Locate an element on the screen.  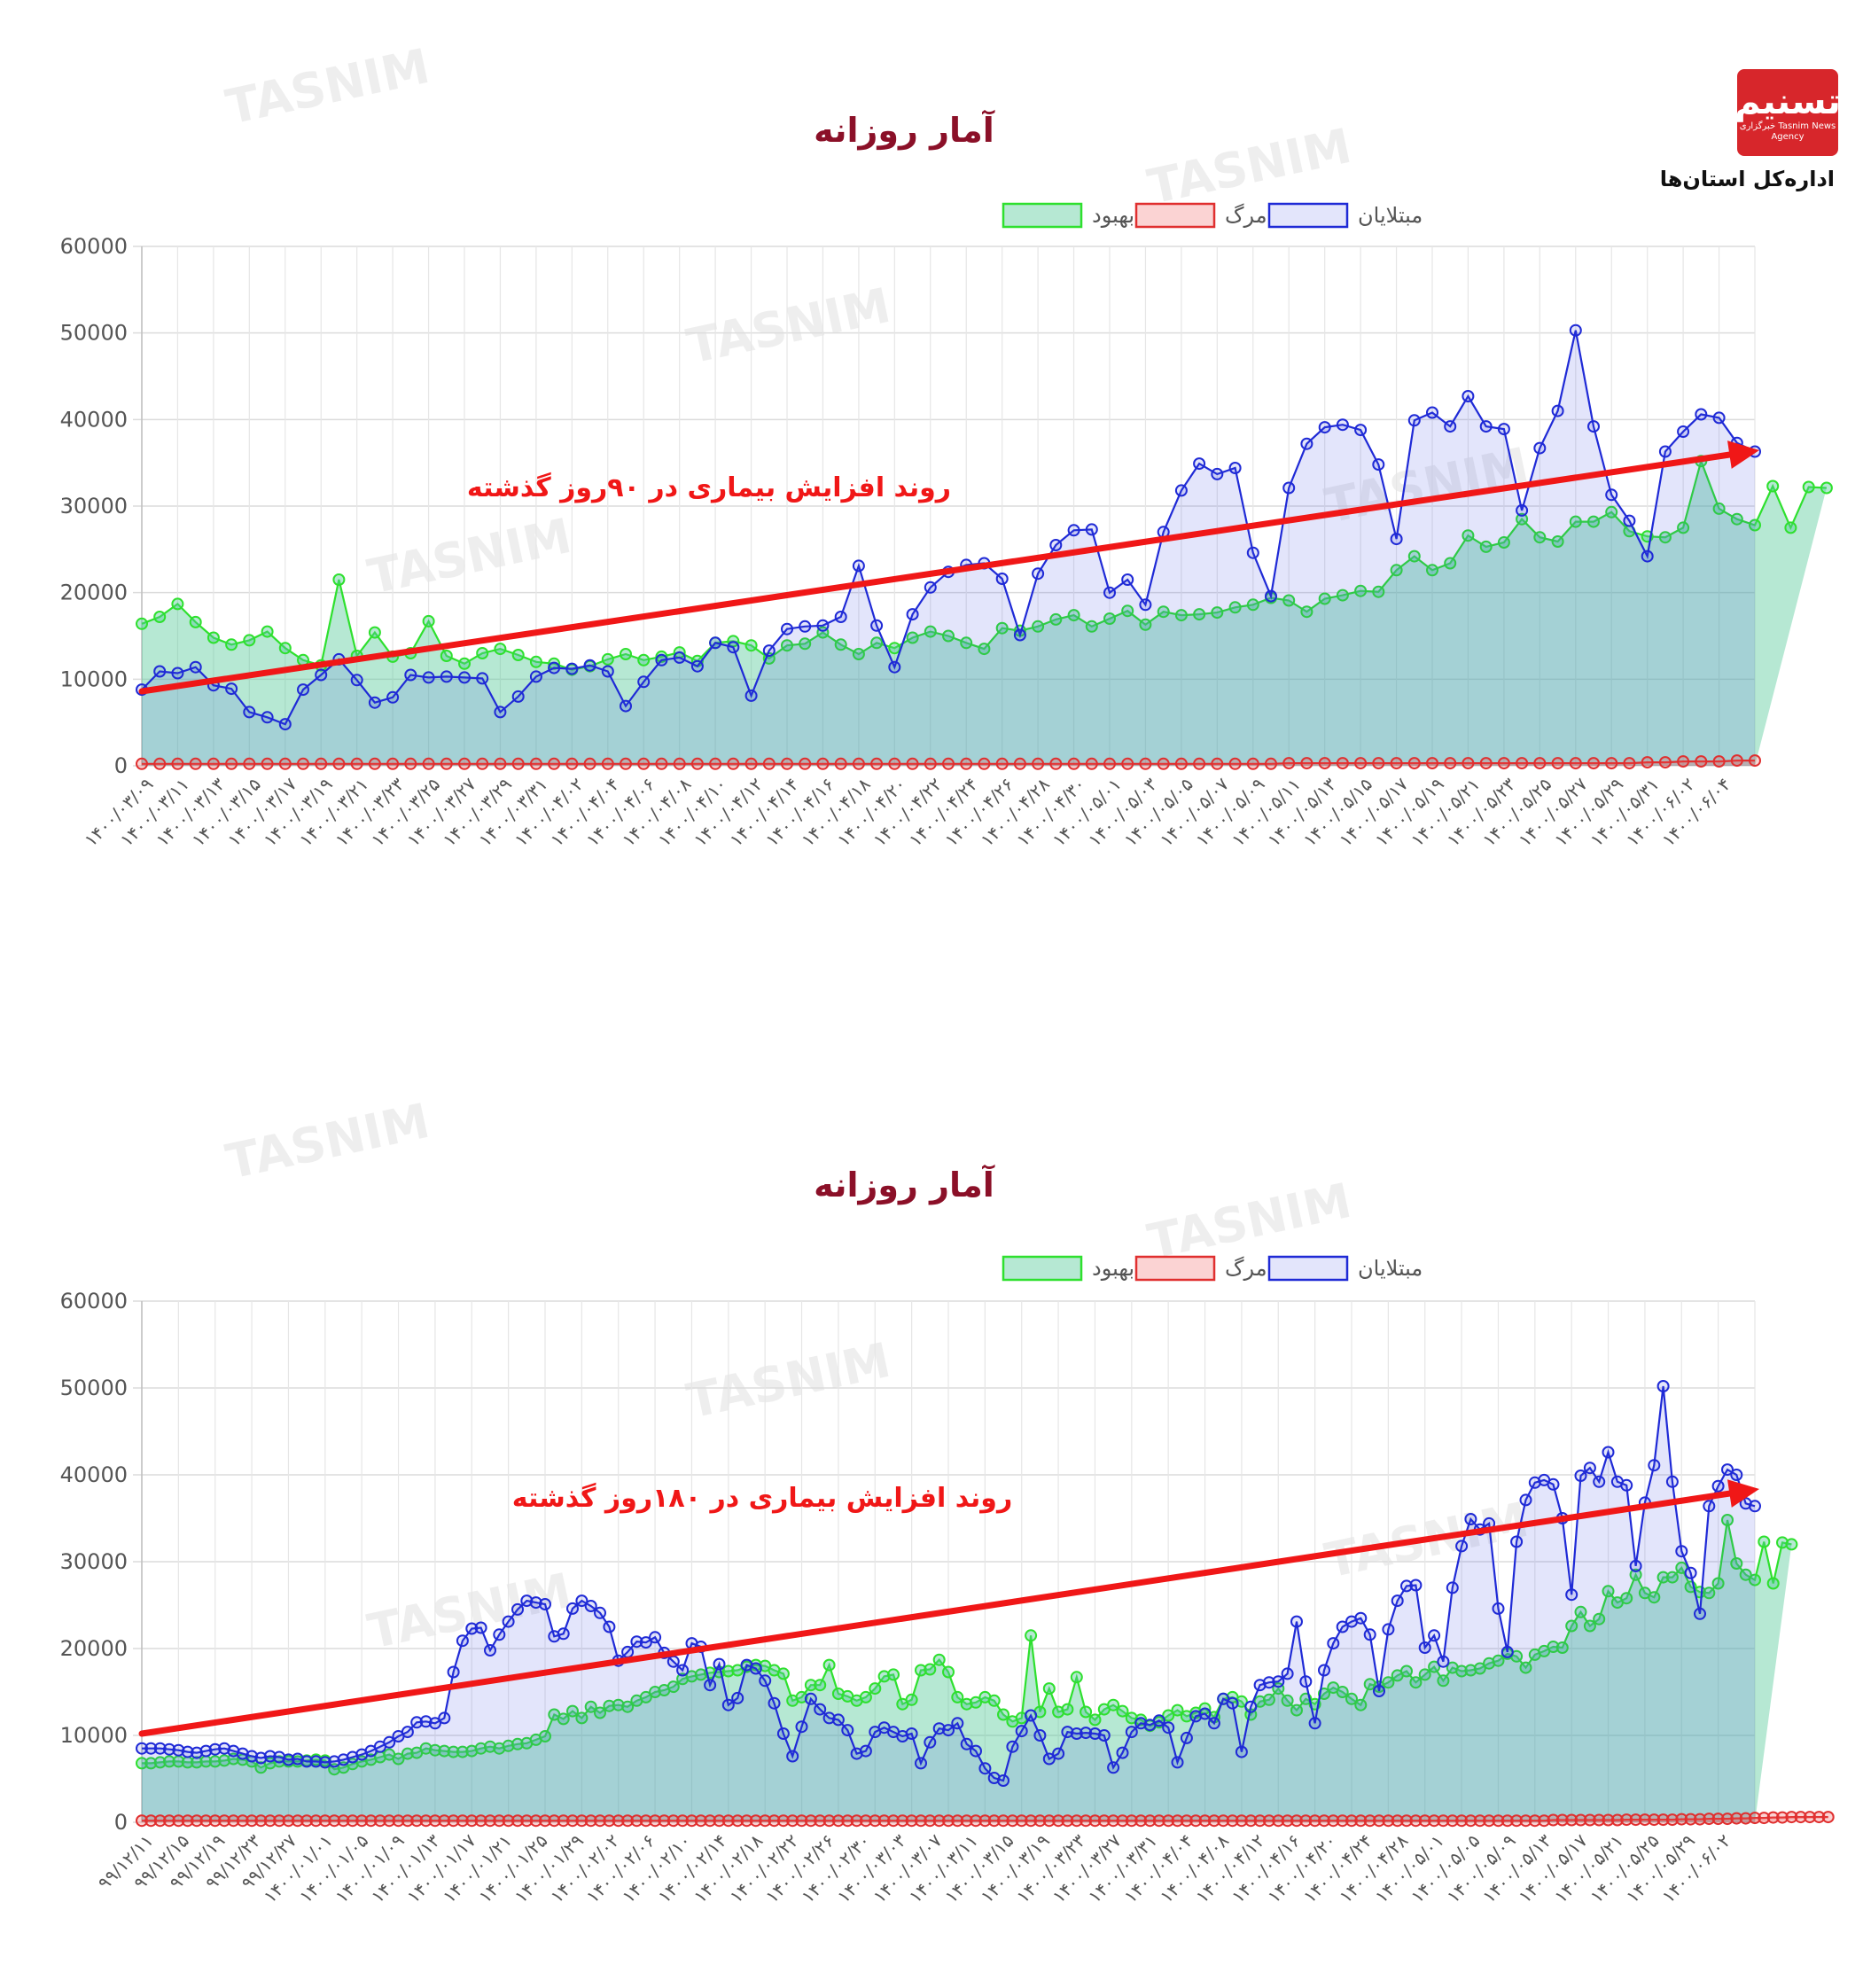
y-tick-label: 60000 is located at coordinates (94, 247).